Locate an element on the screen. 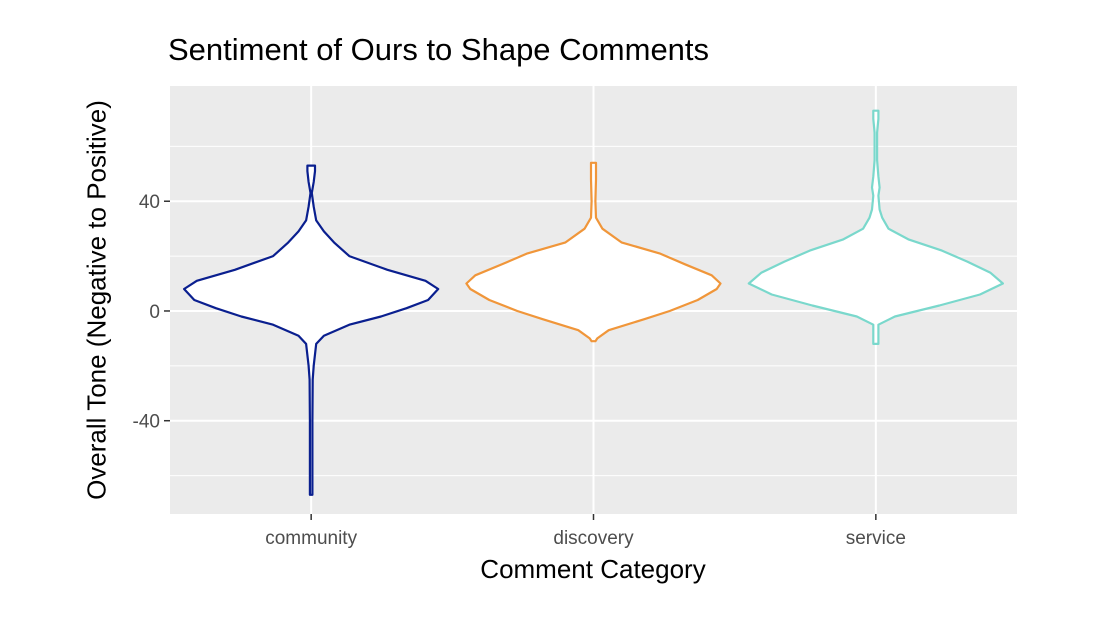  y-axis-ticks: -40 0 40 is located at coordinates (151, 312).